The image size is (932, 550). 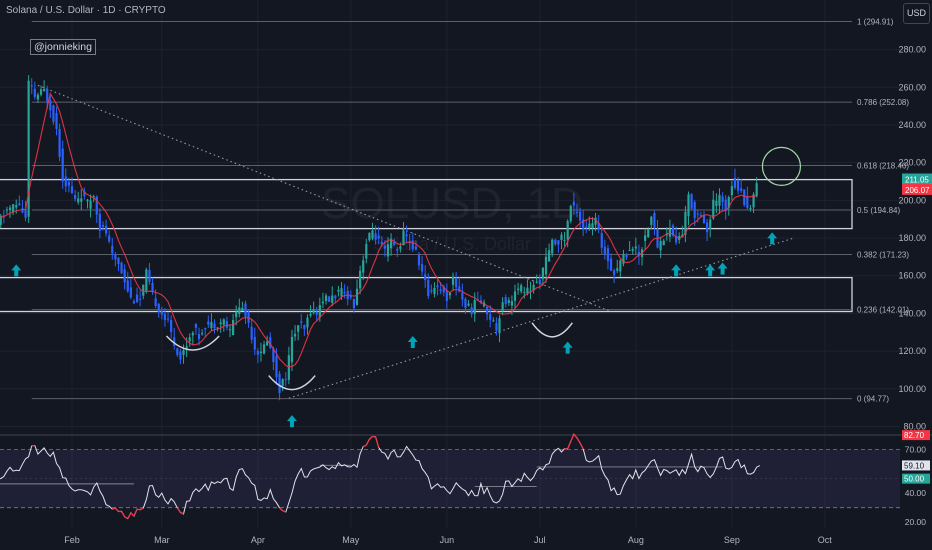 What do you see at coordinates (912, 87) in the screenshot?
I see `price-tick-label: 260.00` at bounding box center [912, 87].